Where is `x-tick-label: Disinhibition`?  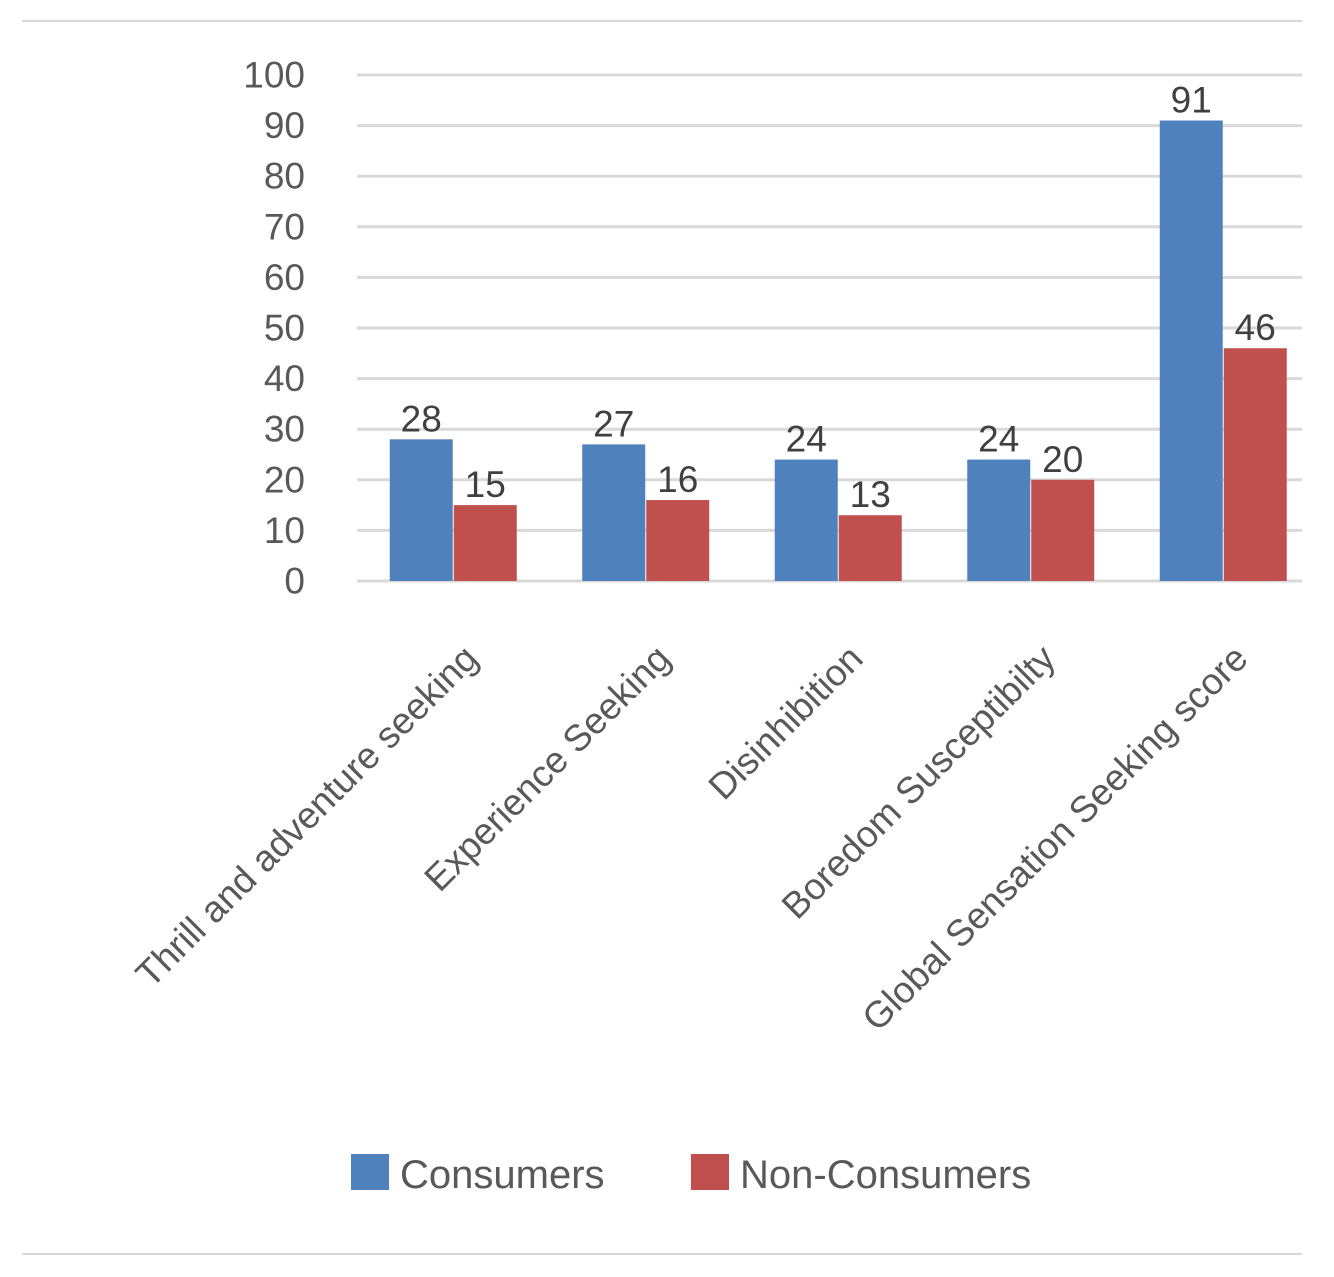
x-tick-label: Disinhibition is located at coordinates (786, 722).